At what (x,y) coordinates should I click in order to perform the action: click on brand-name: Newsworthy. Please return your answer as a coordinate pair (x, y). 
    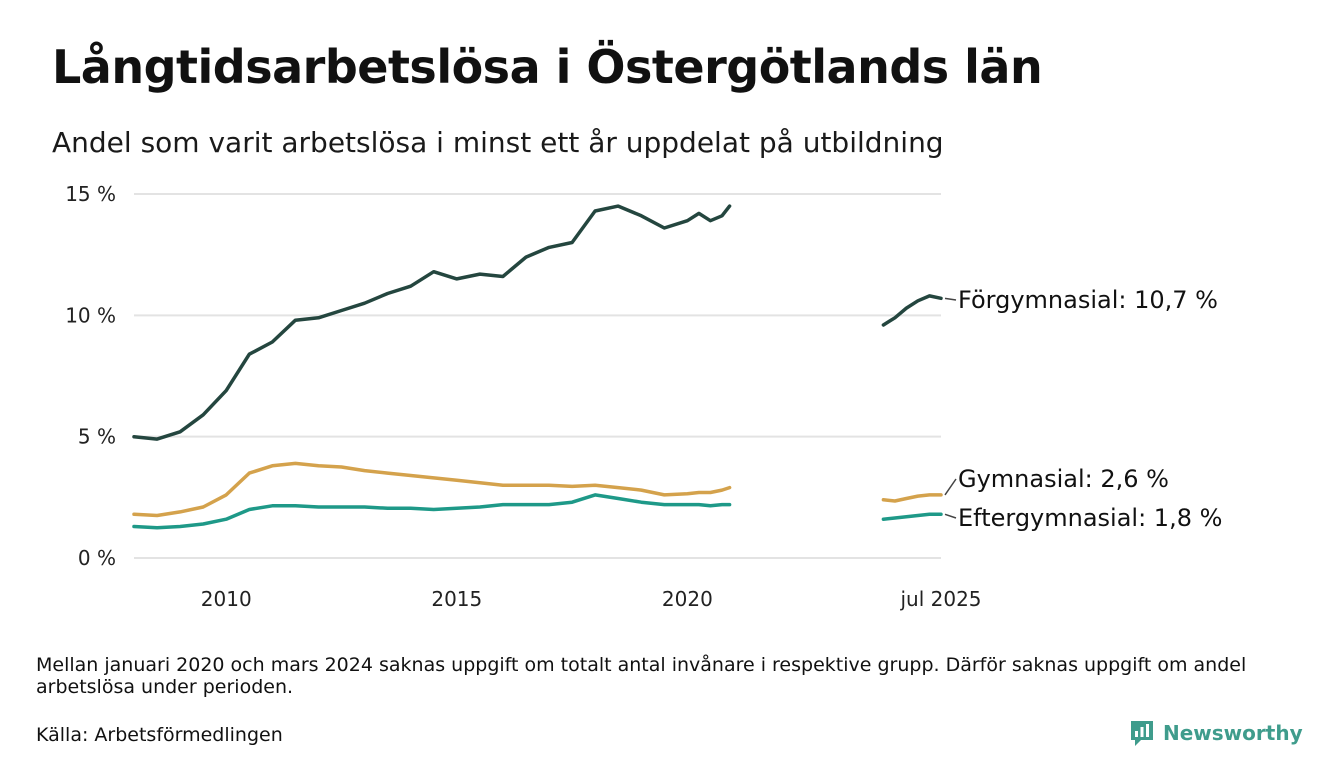
    Looking at the image, I should click on (1233, 733).